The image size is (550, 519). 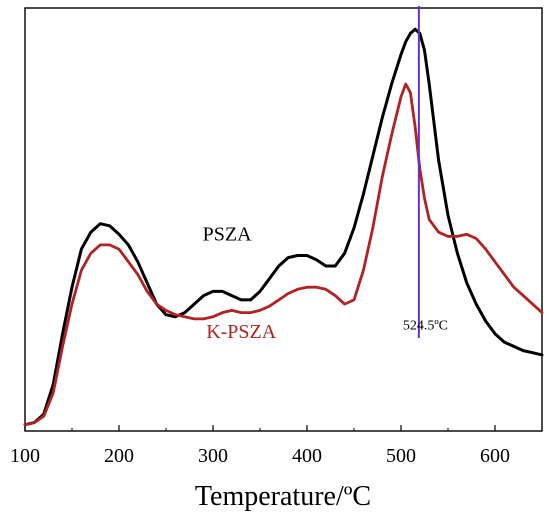 I want to click on annotations: PSZA K-PSZA 524.5ºC, so click(x=325, y=283).